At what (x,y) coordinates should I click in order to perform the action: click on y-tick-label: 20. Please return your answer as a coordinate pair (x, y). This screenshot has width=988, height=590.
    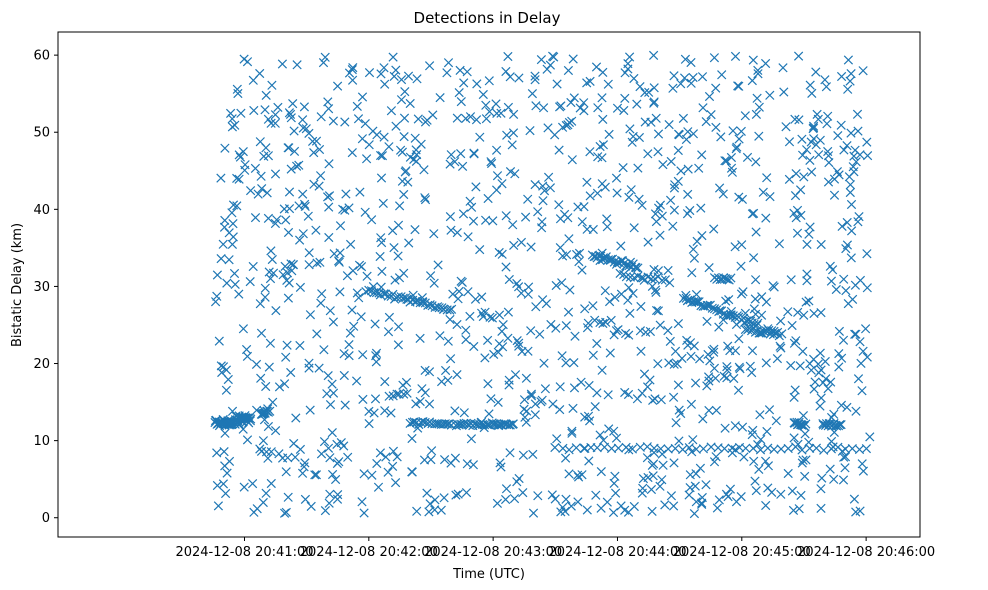
    Looking at the image, I should click on (41, 364).